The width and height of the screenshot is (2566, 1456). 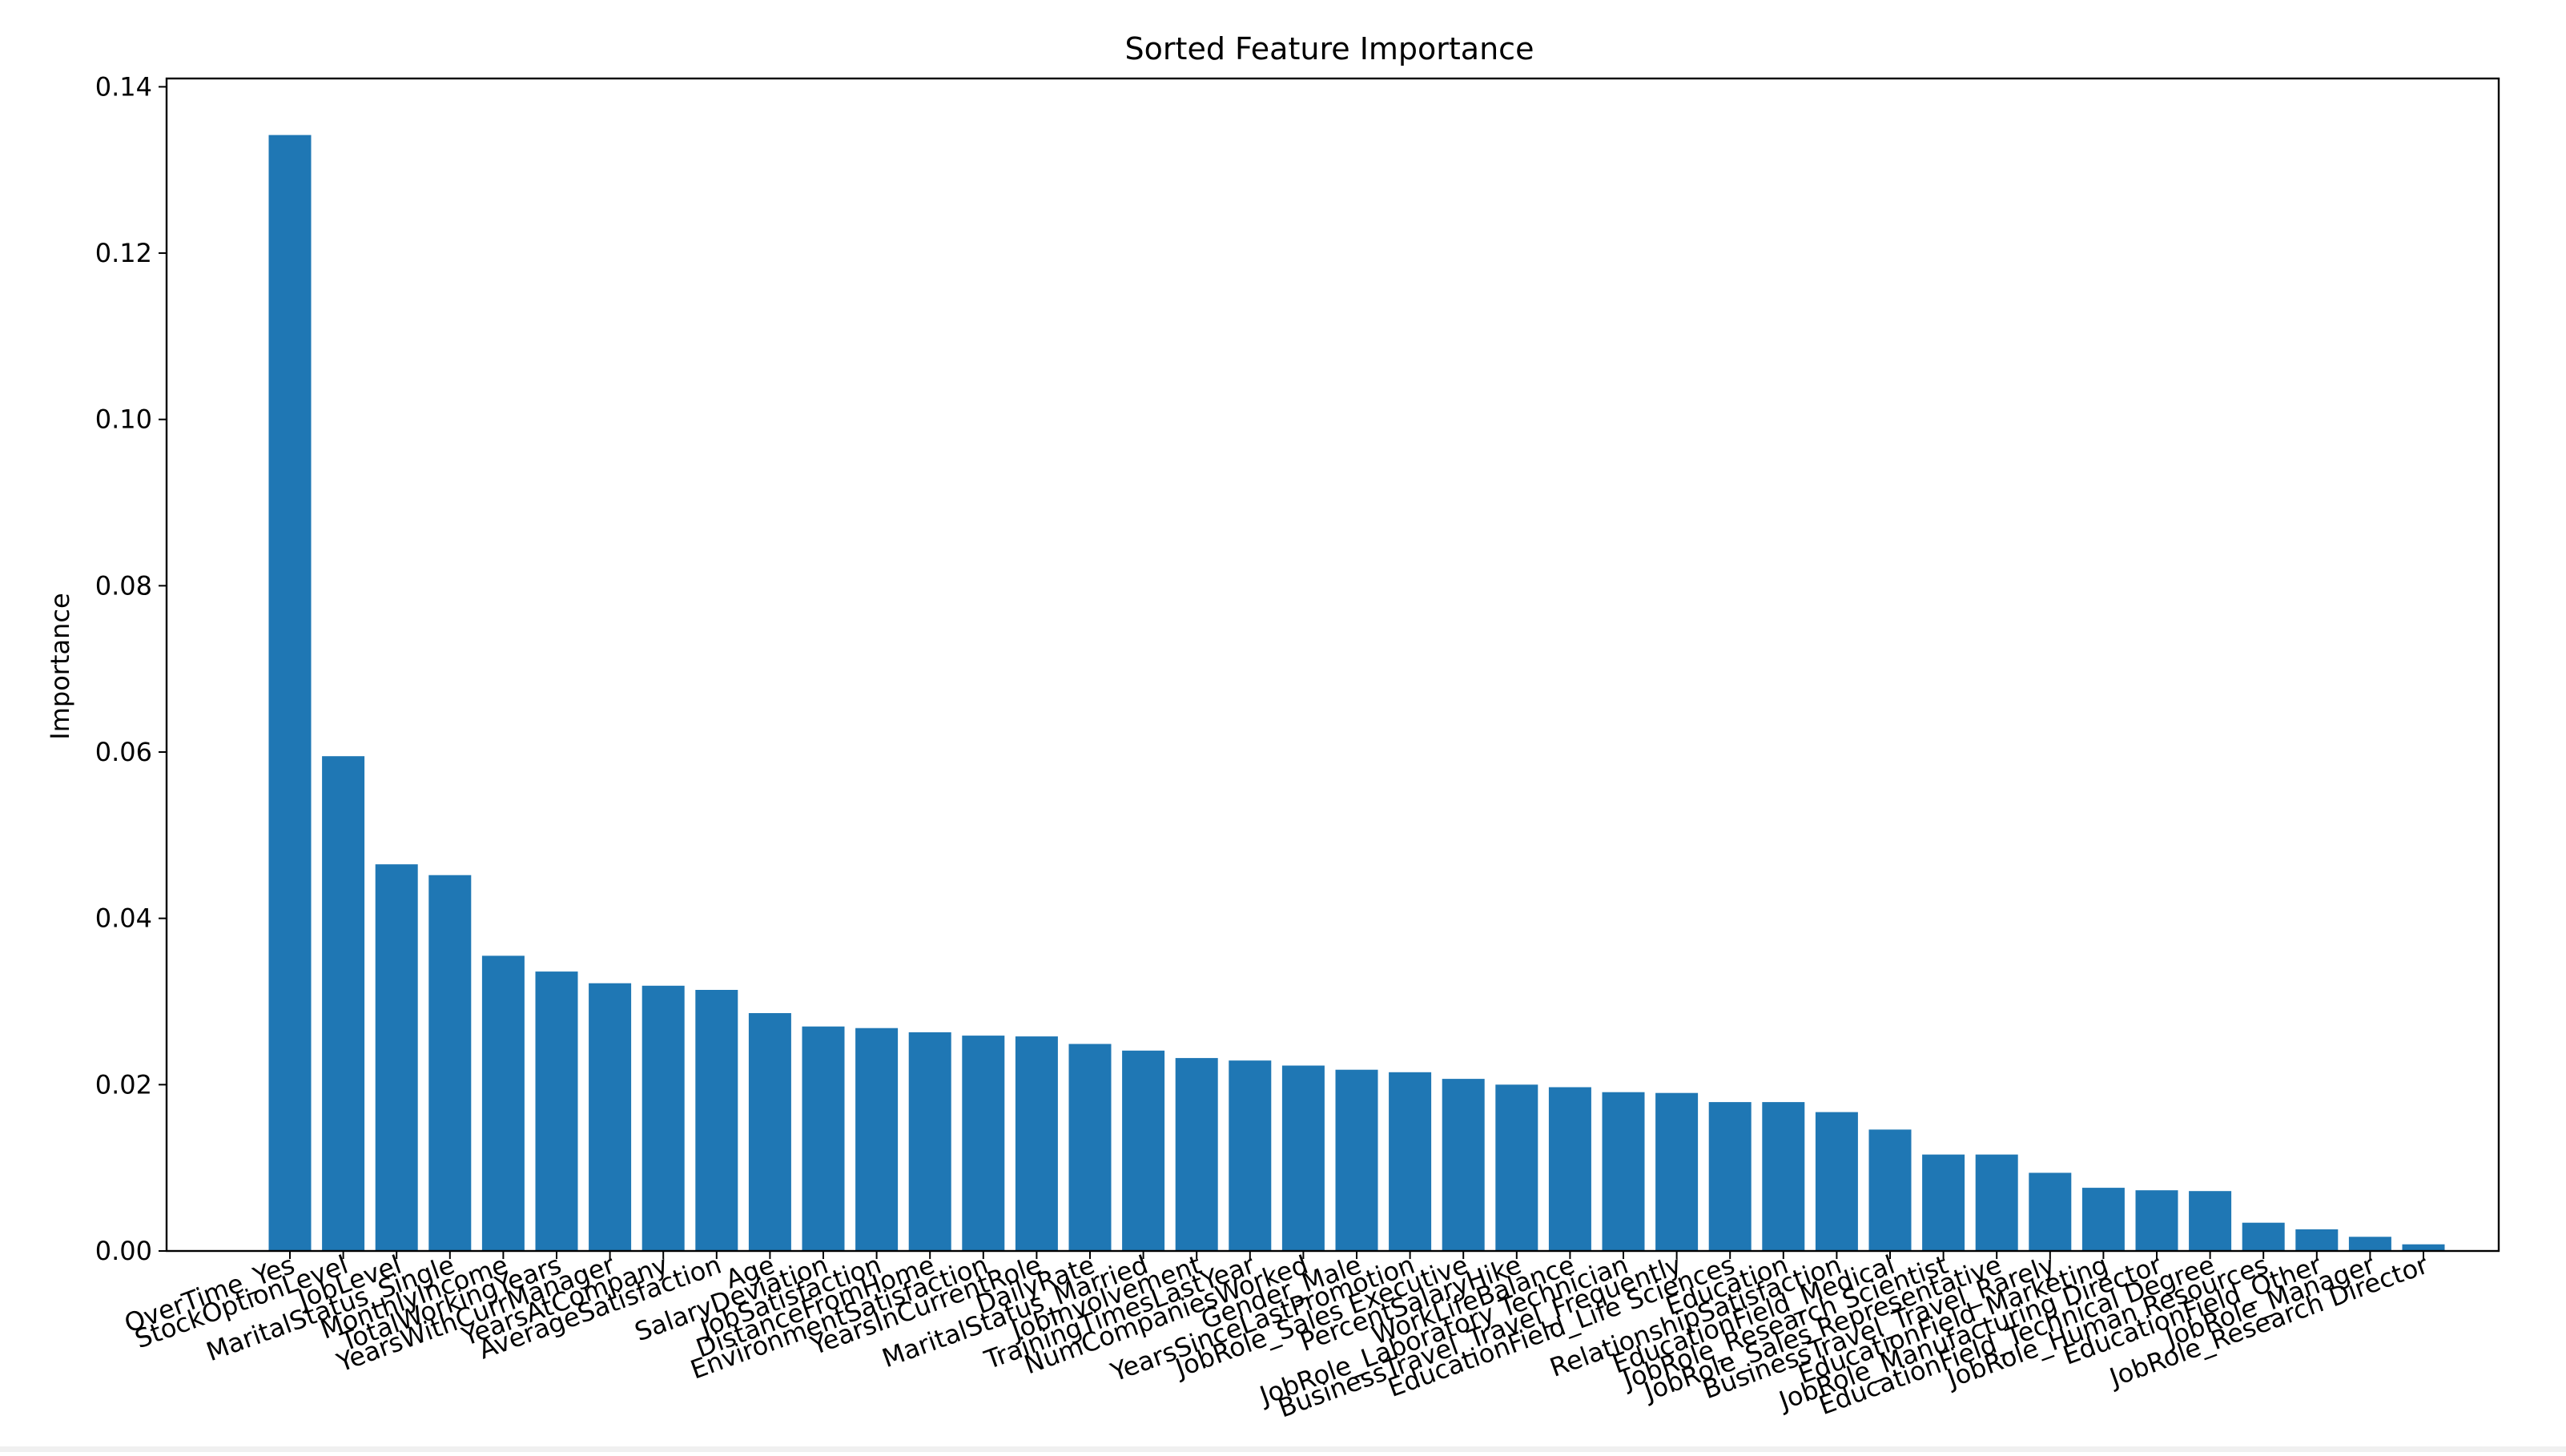 I want to click on y-tick-label-3: 0.06, so click(x=123, y=752).